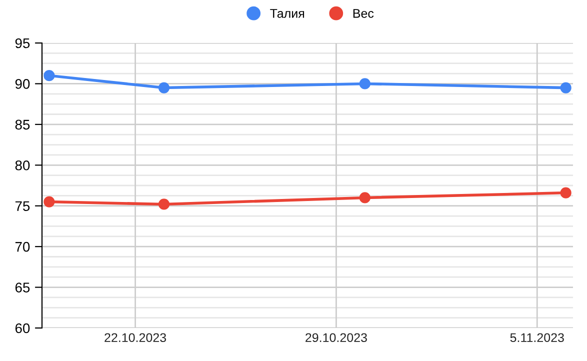 This screenshot has width=587, height=361. Describe the element at coordinates (22, 328) in the screenshot. I see `y-tick-label: 60` at that location.